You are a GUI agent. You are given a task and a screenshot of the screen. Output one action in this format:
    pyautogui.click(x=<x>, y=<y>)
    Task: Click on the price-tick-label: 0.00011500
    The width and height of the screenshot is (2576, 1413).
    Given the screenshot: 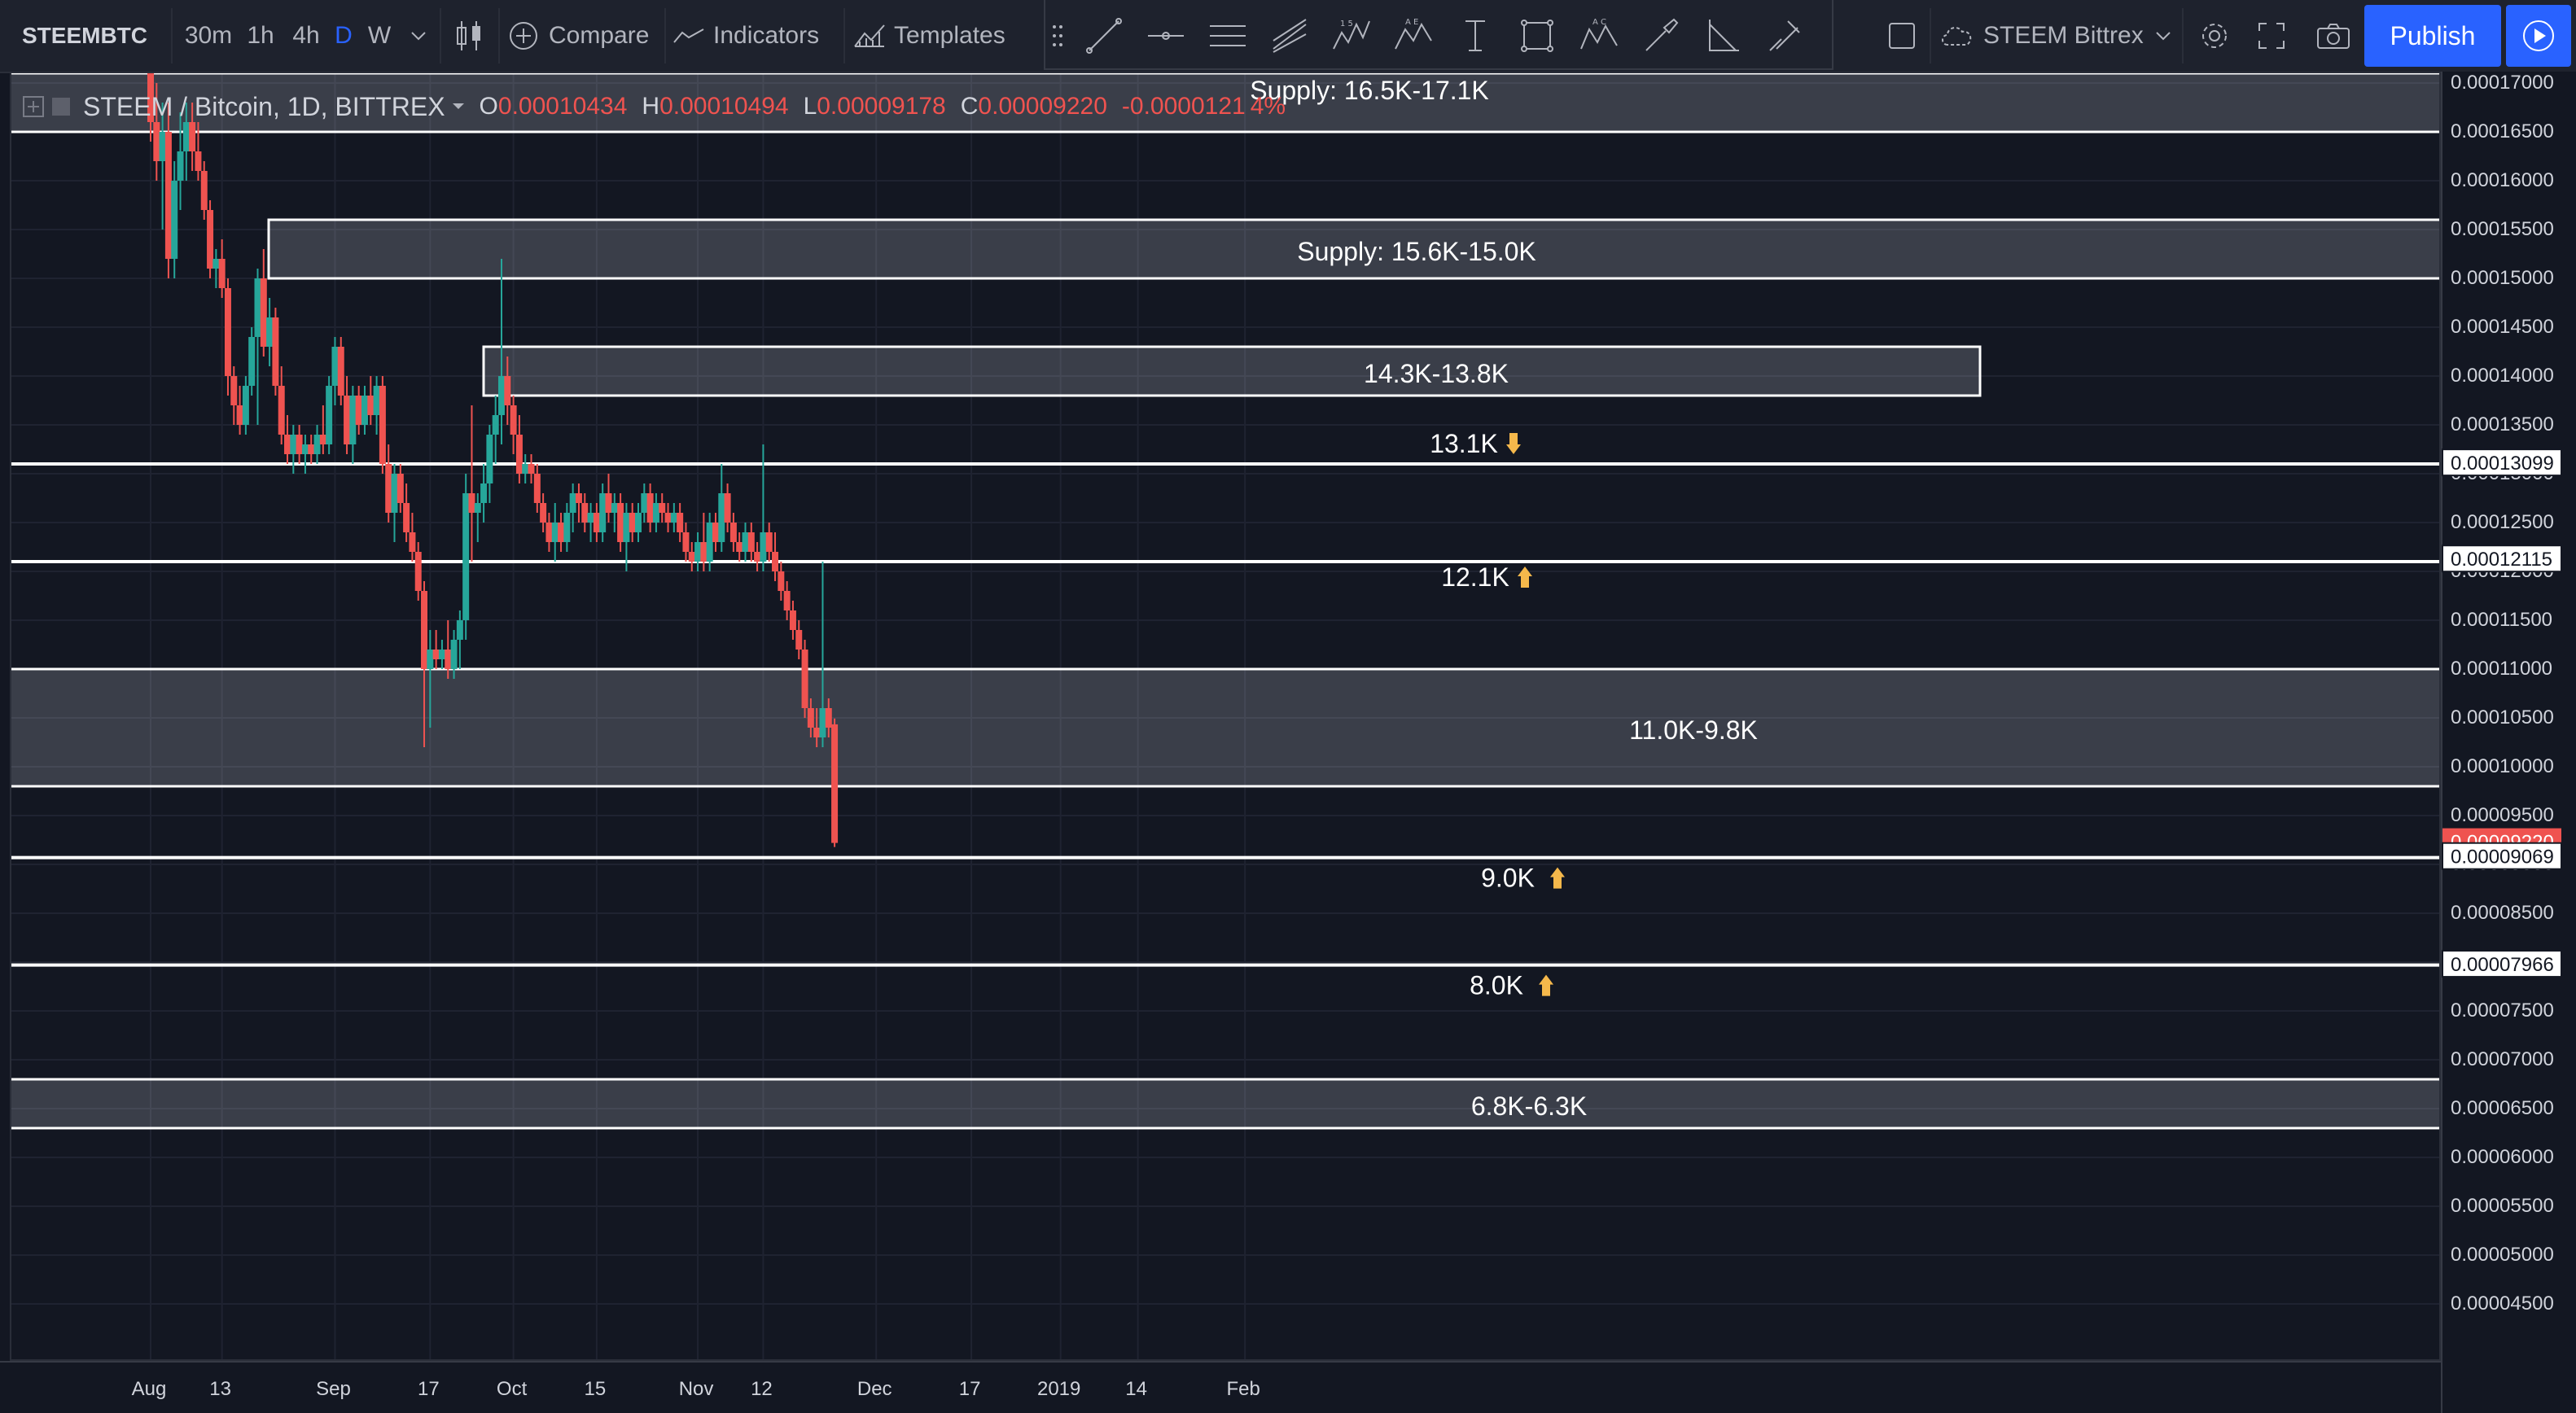 What is the action you would take?
    pyautogui.click(x=2501, y=620)
    